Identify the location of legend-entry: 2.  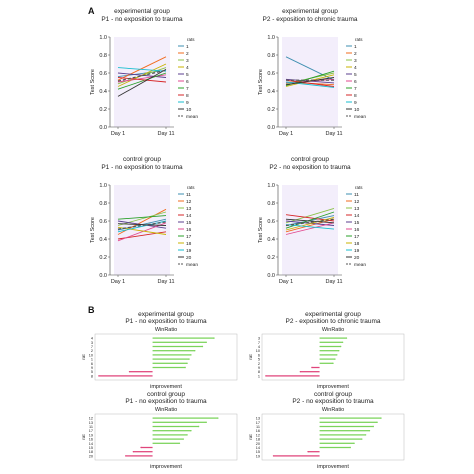
(187, 54).